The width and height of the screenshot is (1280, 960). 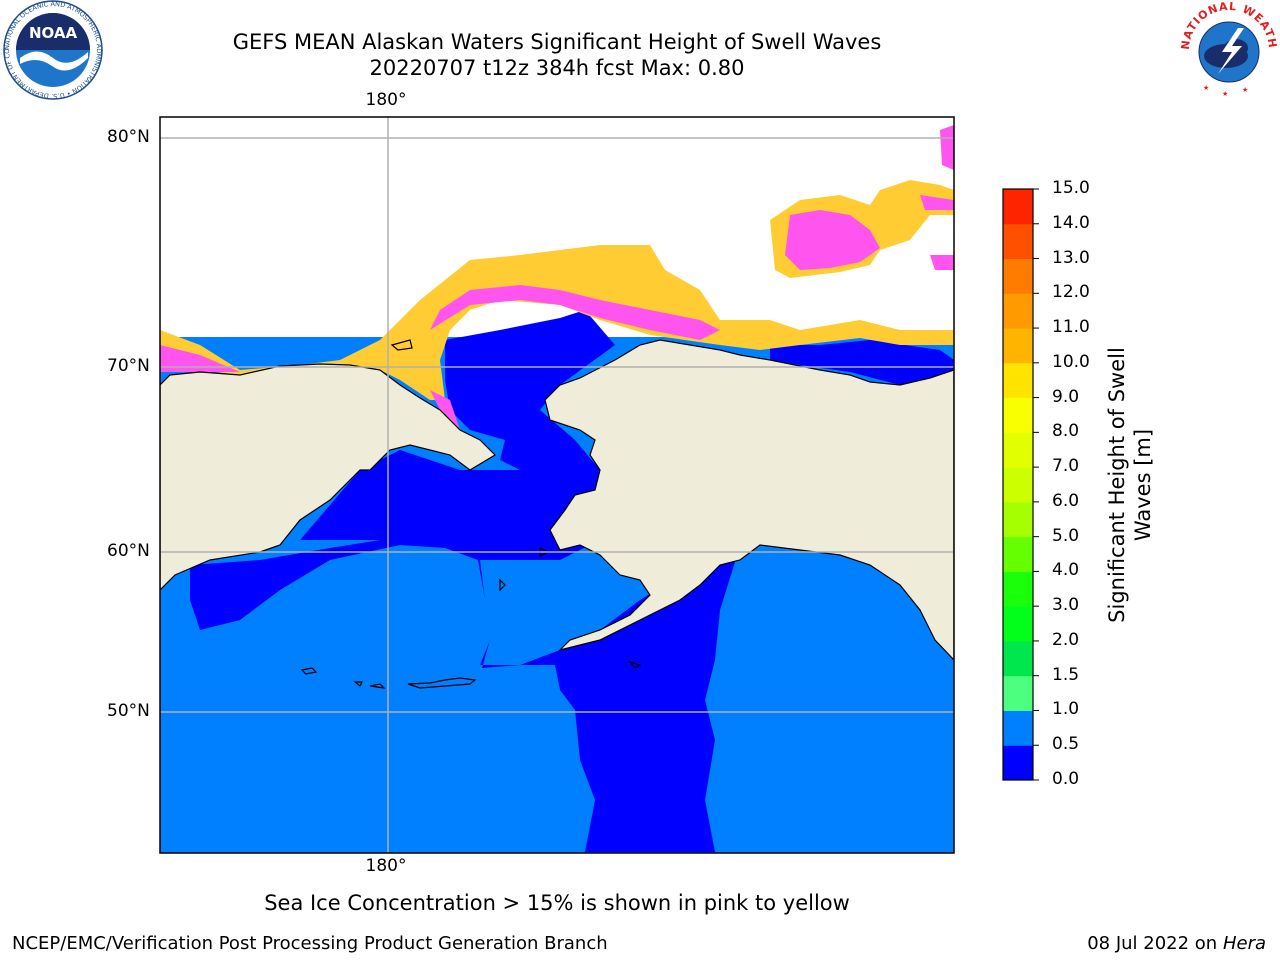 I want to click on colorbar-tick-label: 8.0, so click(x=1066, y=431).